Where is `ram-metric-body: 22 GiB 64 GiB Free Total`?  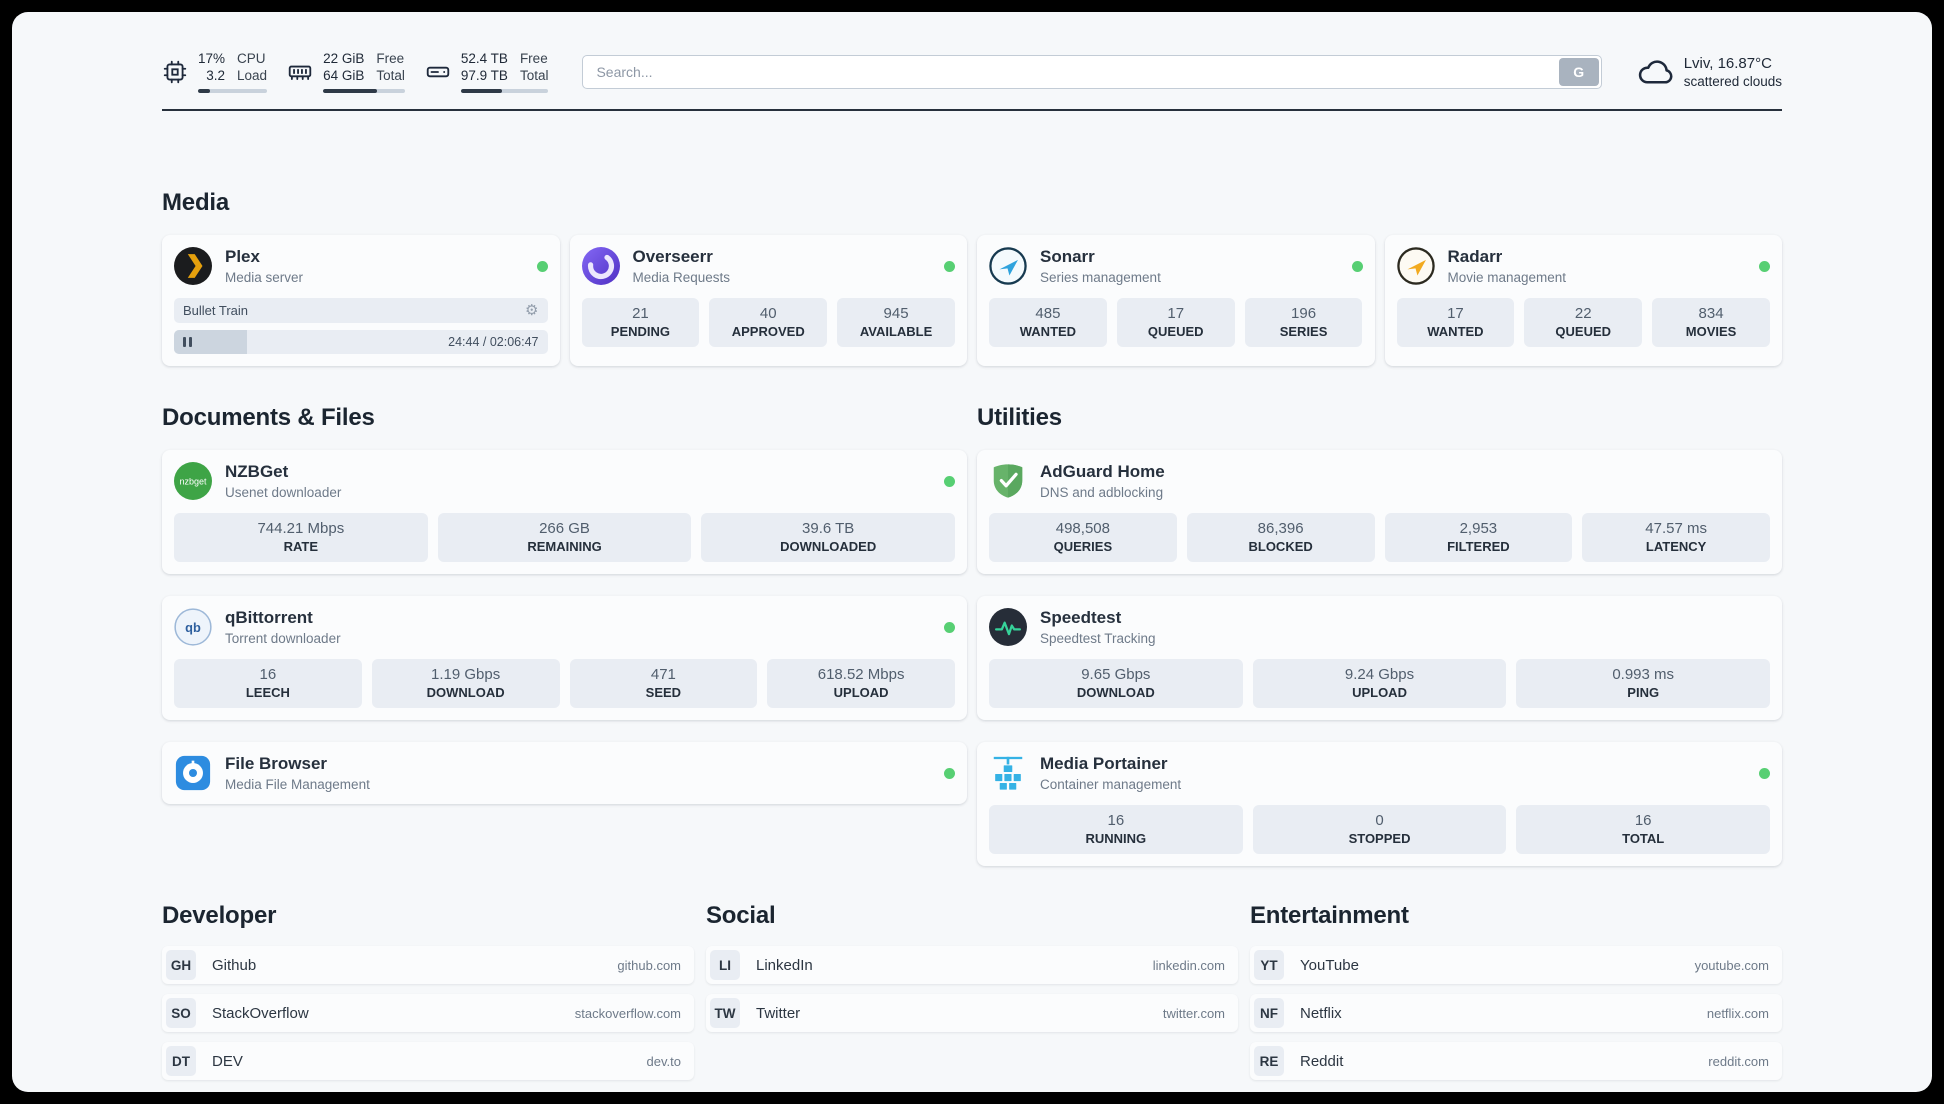
ram-metric-body: 22 GiB 64 GiB Free Total is located at coordinates (364, 71).